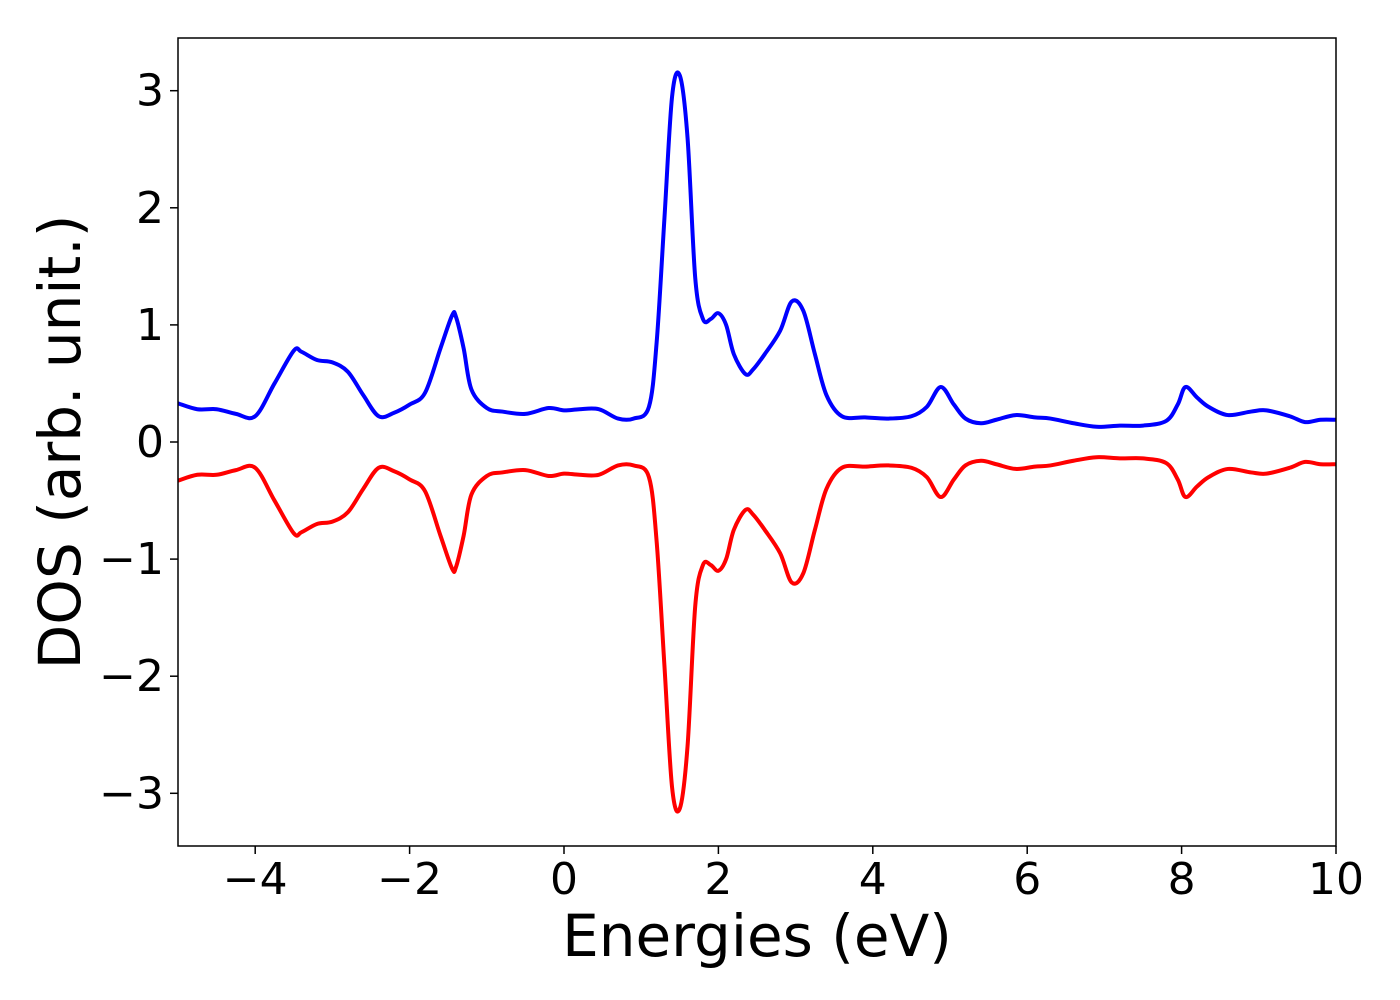 This screenshot has height=1000, width=1400. I want to click on x-tick-label: −4, so click(255, 879).